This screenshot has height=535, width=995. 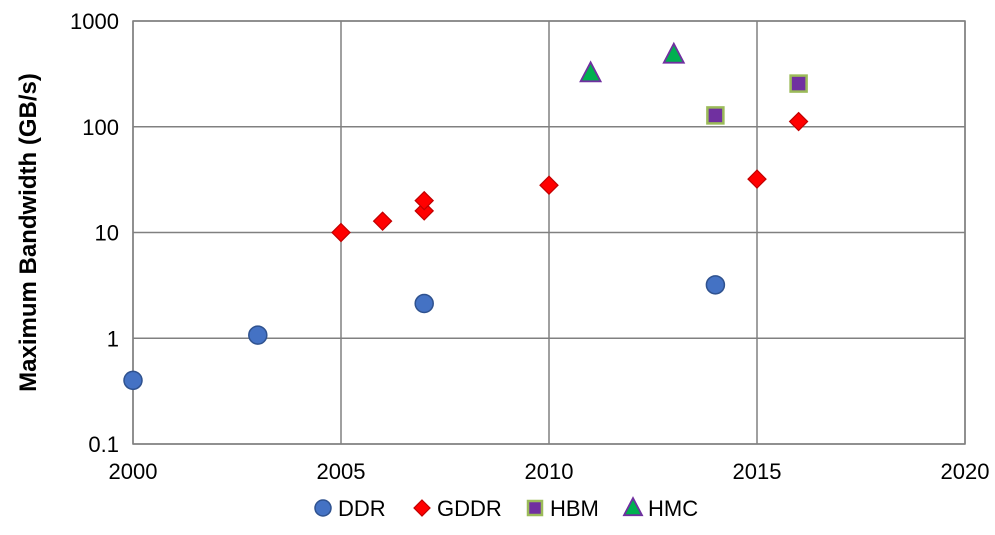 I want to click on x-axis-ticks: 2000 2005 2010 2015 2020, so click(x=549, y=471).